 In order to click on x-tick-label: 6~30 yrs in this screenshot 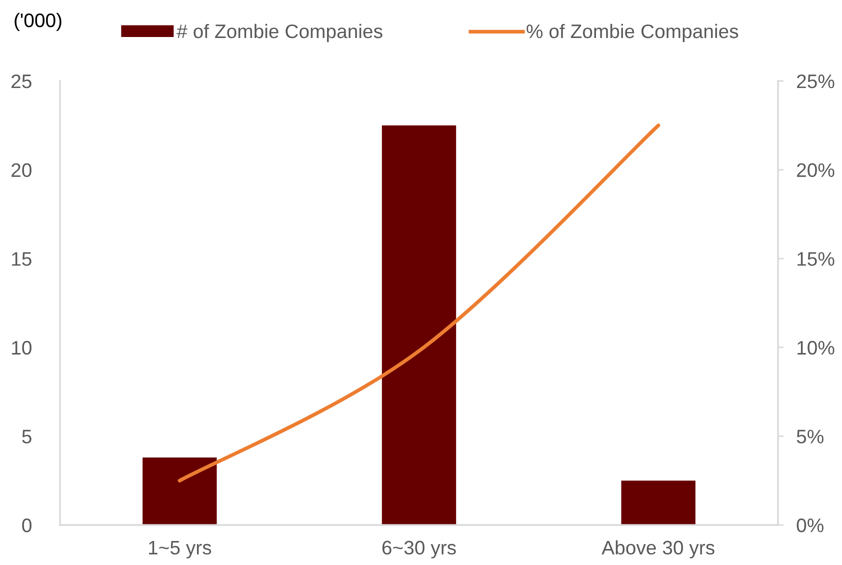, I will do `click(419, 549)`.